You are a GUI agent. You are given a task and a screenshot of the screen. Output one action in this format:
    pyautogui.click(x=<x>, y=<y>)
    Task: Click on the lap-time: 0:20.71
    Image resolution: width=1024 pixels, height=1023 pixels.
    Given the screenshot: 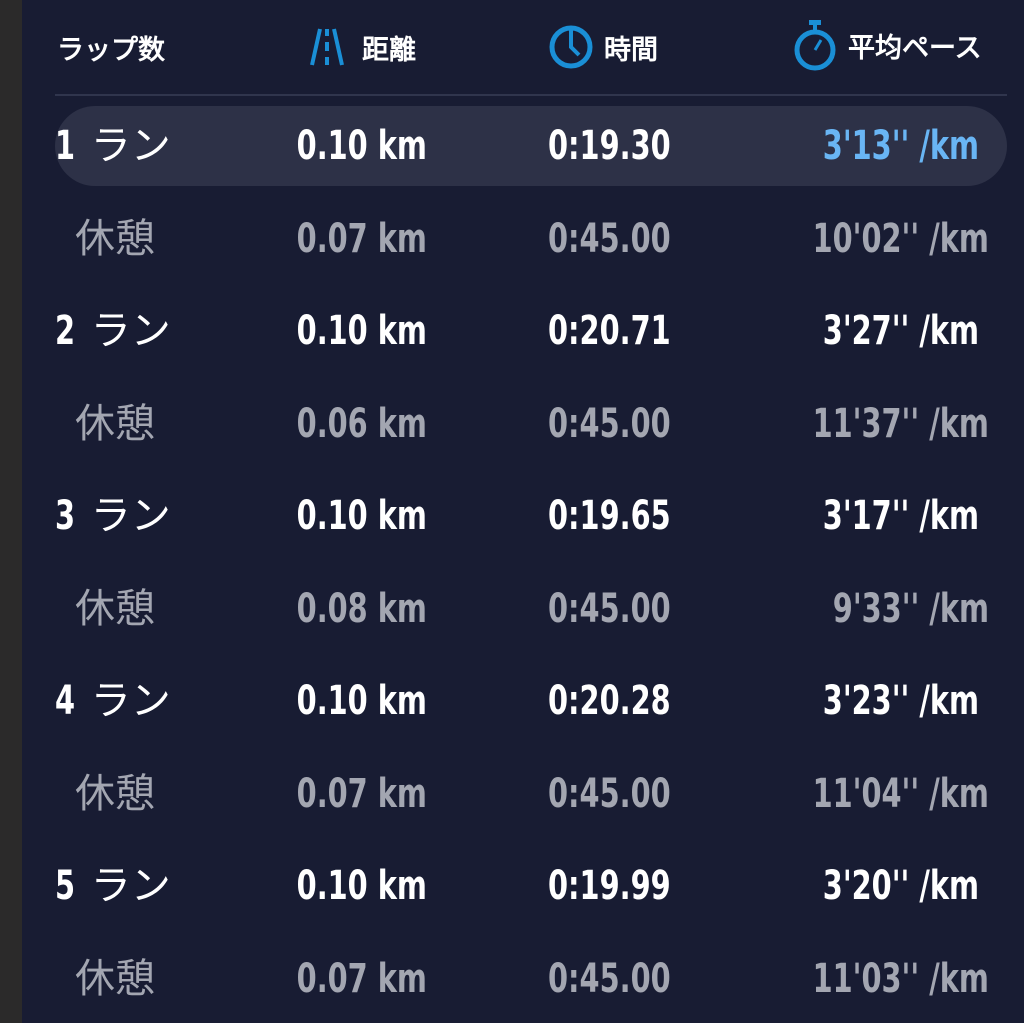 What is the action you would take?
    pyautogui.click(x=633, y=331)
    